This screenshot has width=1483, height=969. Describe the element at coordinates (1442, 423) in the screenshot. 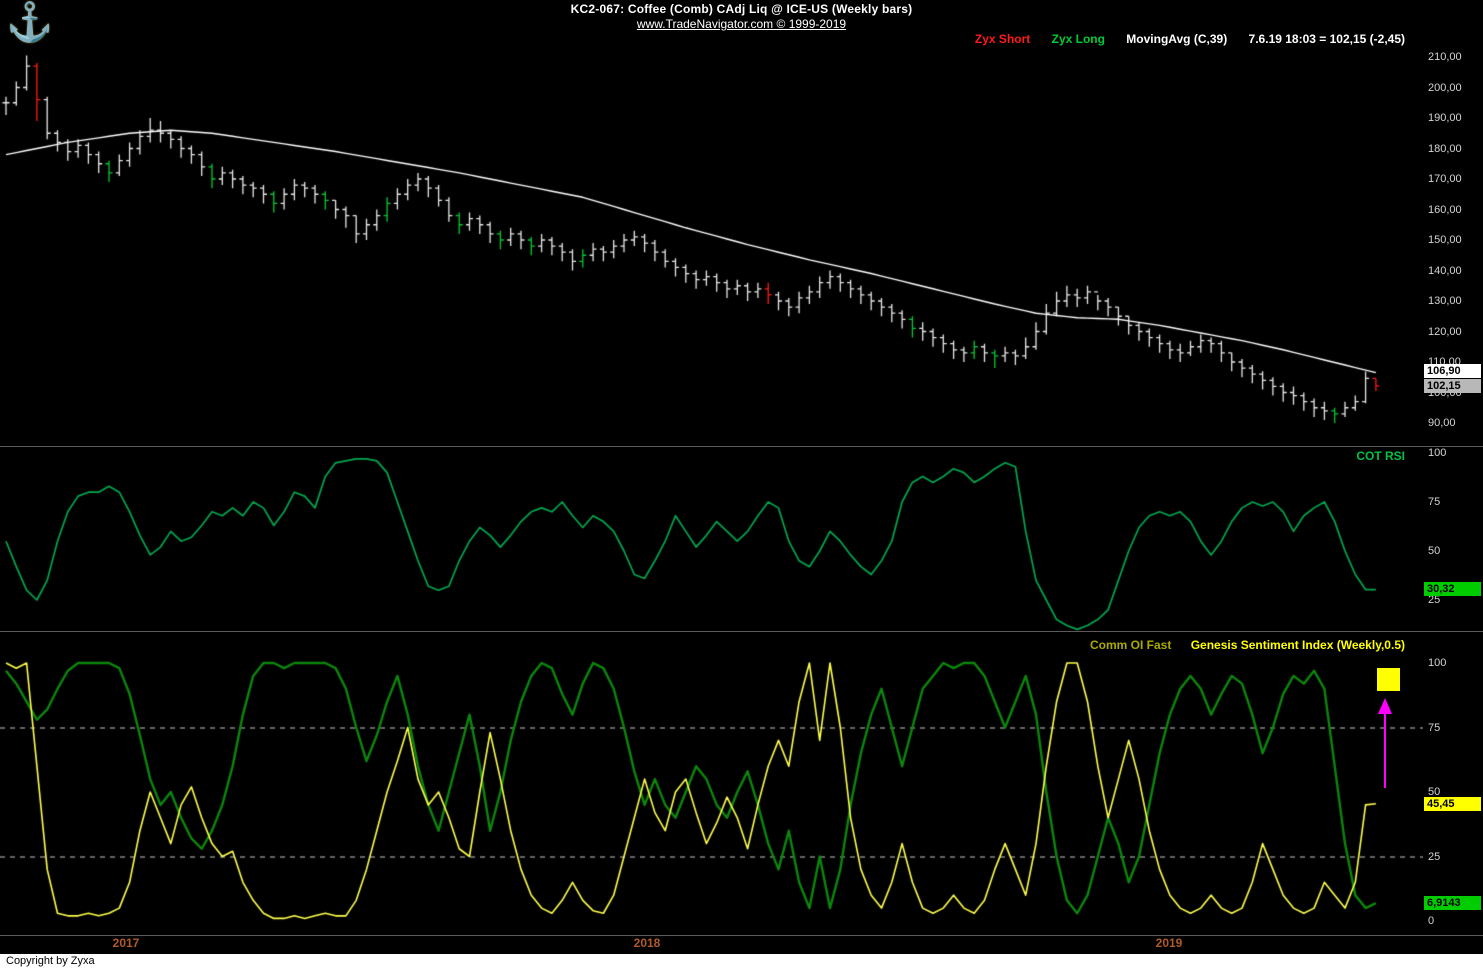

I see `axis-tick-label: 90,00` at that location.